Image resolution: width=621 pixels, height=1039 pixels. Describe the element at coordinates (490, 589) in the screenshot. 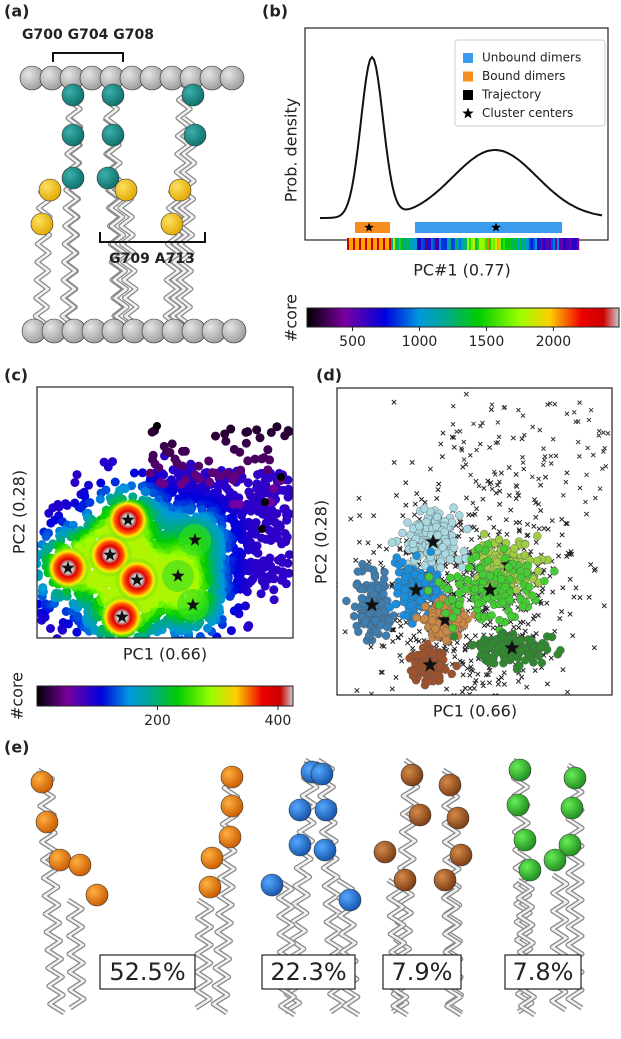

I see `cluster-star` at that location.